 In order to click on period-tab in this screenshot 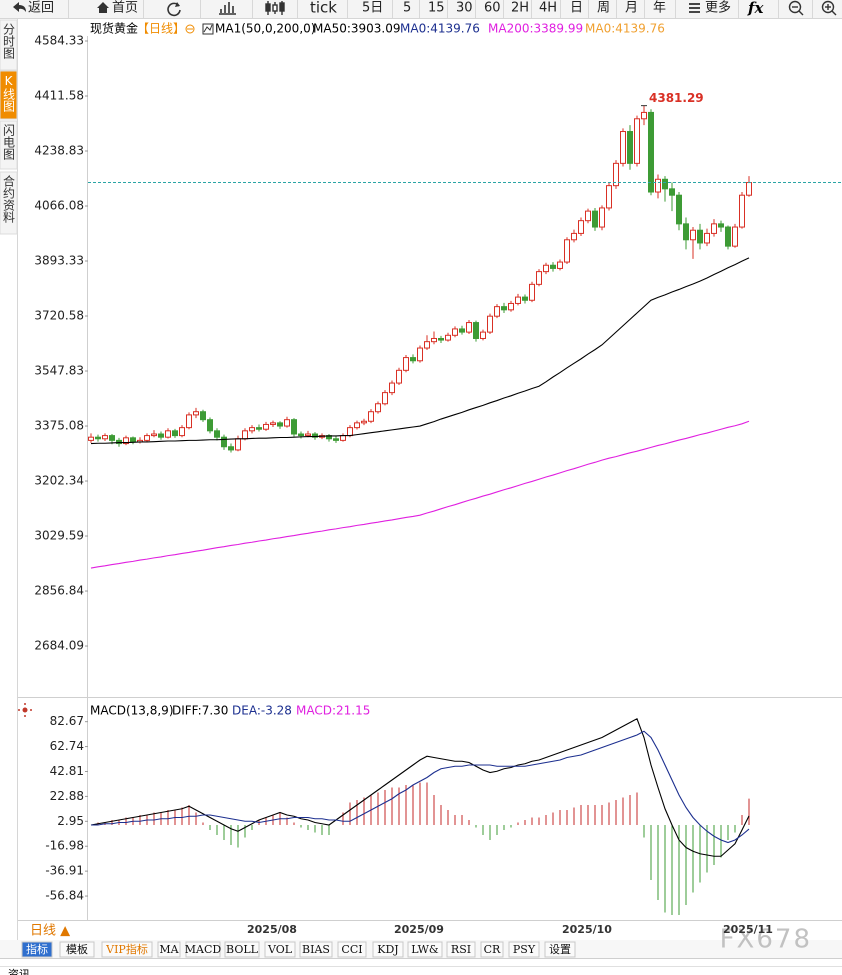, I will do `click(52, 931)`.